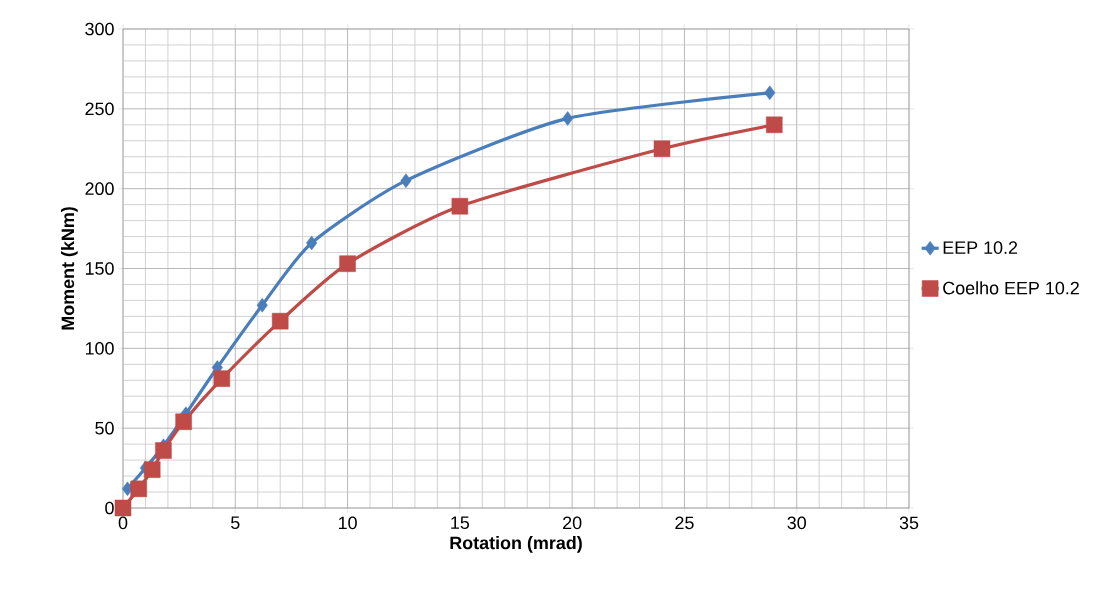  What do you see at coordinates (69, 268) in the screenshot?
I see `y-axis-title: Moment (kNm)` at bounding box center [69, 268].